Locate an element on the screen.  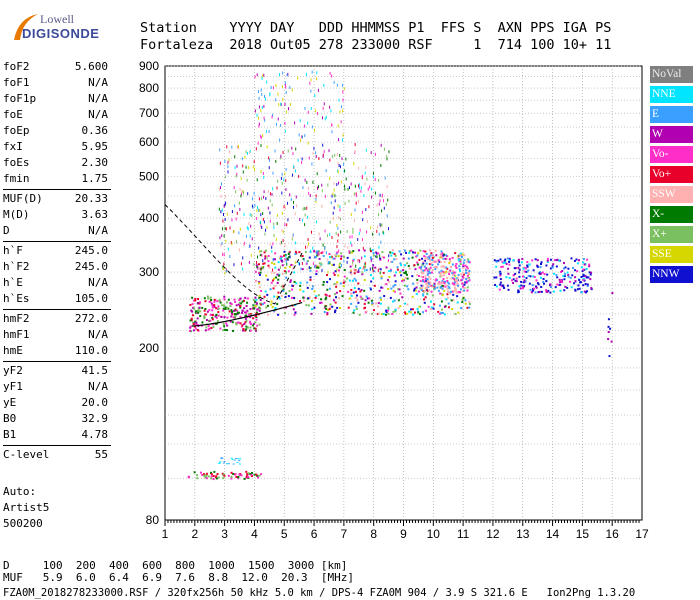
param-row: h`Es 105.0 is located at coordinates (55, 299).